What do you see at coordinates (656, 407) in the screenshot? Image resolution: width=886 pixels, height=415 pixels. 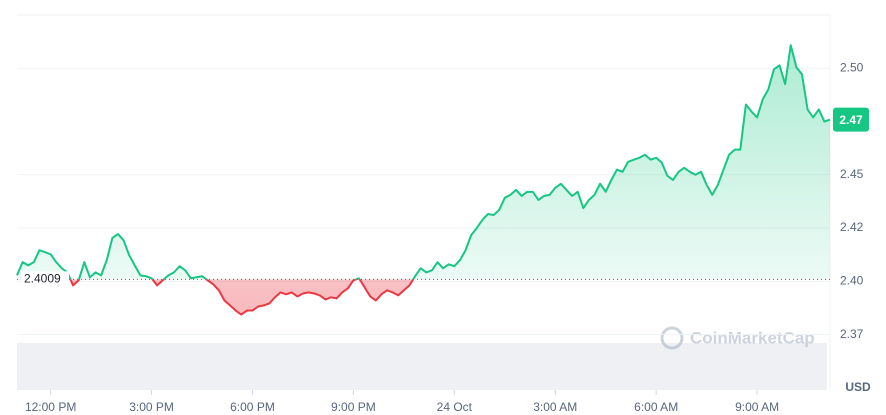 I see `x-tick-label: 6:00 AM` at bounding box center [656, 407].